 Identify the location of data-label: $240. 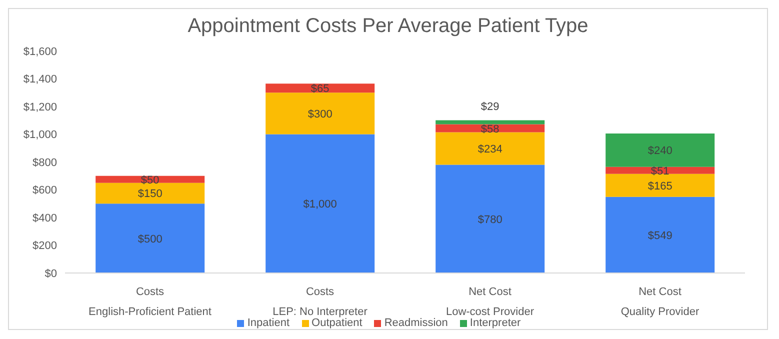
(660, 151).